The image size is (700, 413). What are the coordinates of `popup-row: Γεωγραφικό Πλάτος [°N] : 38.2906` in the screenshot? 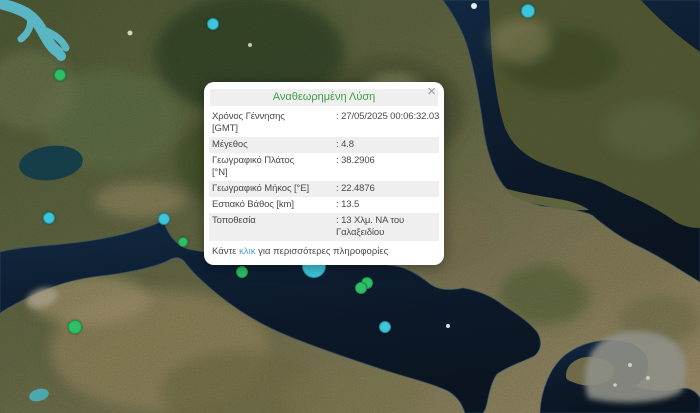 It's located at (324, 167).